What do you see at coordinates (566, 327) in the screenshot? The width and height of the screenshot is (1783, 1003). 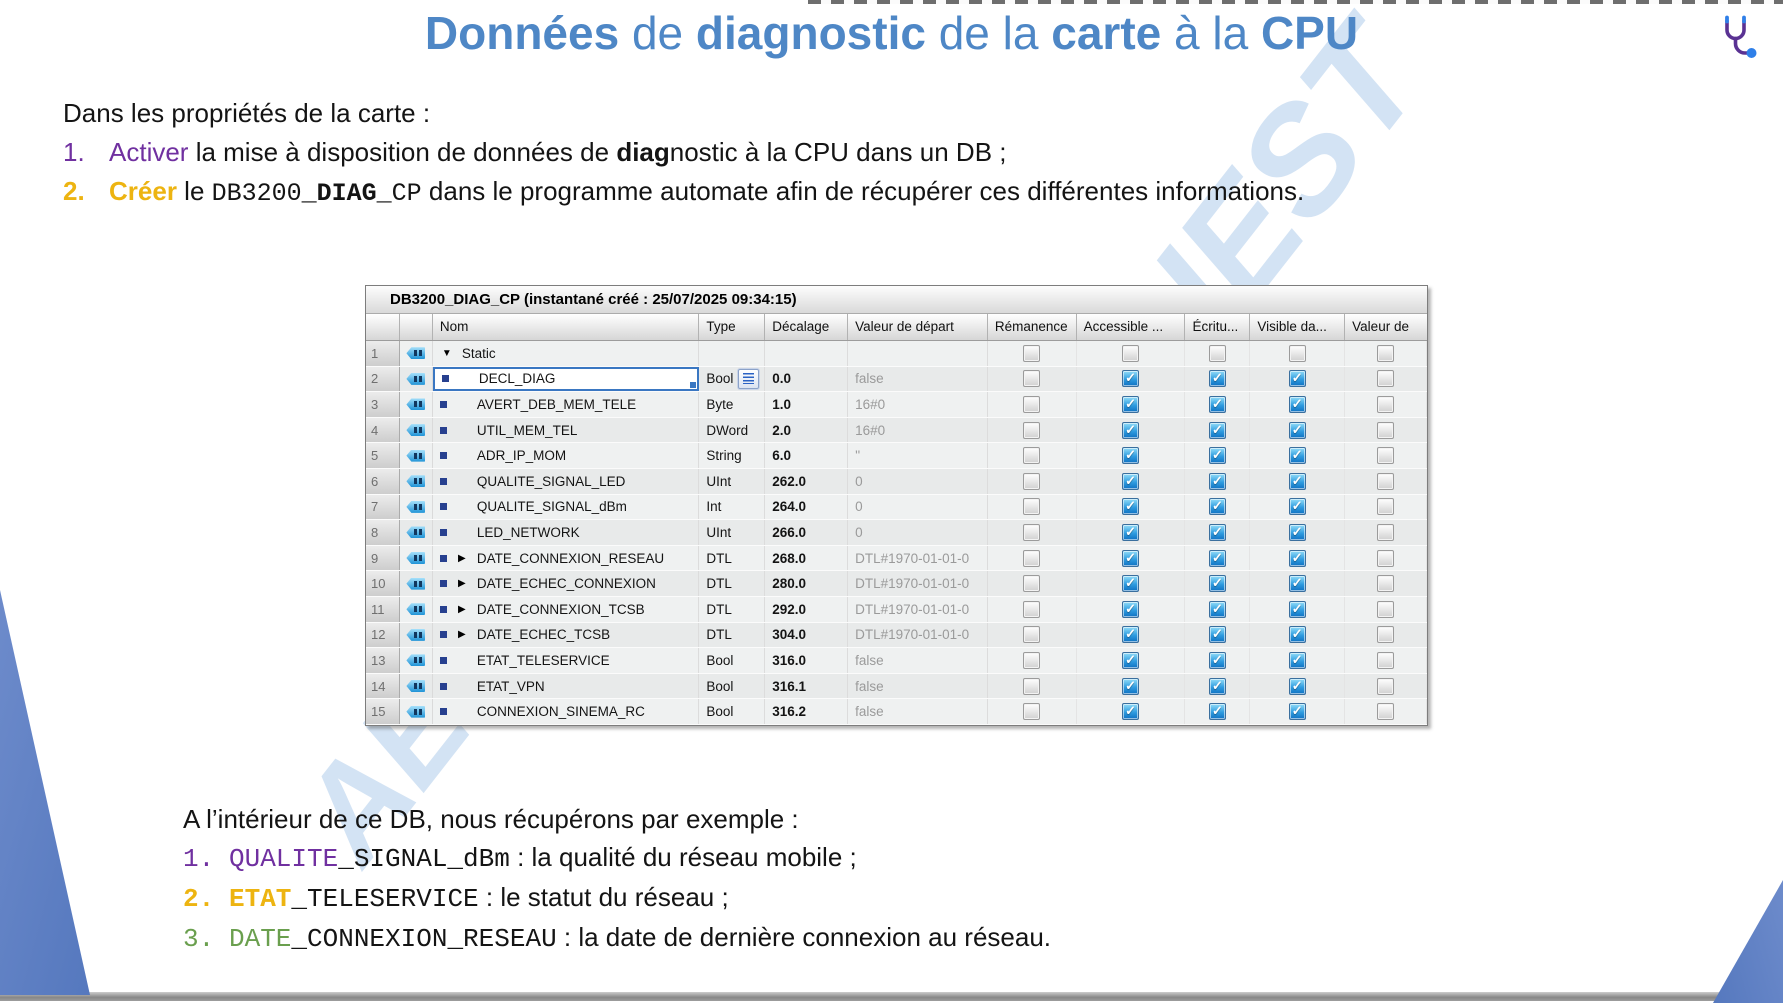 I see `header-nom: Nom` at bounding box center [566, 327].